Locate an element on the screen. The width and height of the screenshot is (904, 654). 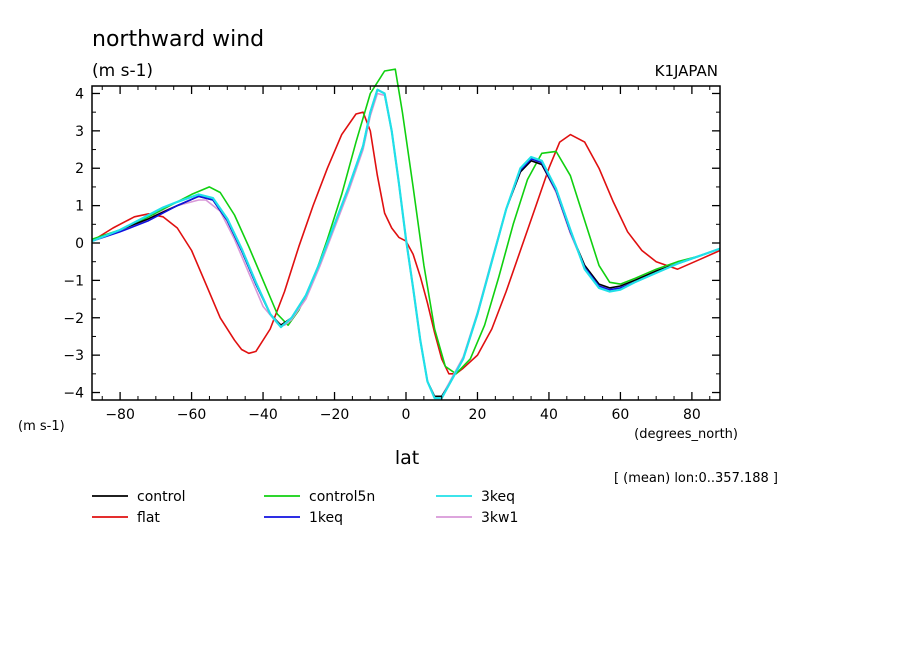
x-tick-label: −80 is located at coordinates (120, 415).